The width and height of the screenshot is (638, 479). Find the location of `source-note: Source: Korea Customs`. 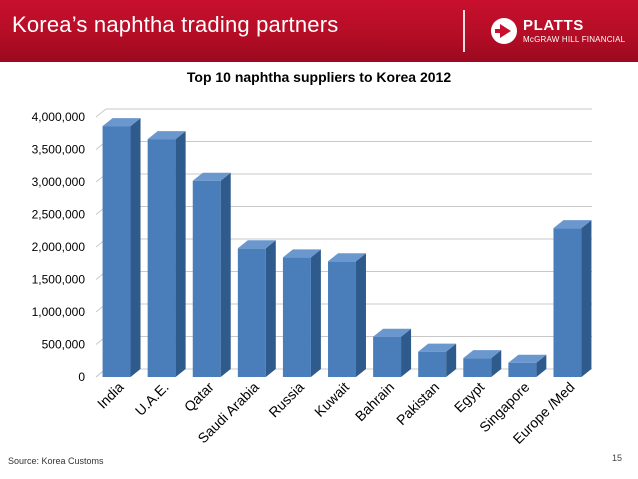

source-note: Source: Korea Customs is located at coordinates (56, 461).